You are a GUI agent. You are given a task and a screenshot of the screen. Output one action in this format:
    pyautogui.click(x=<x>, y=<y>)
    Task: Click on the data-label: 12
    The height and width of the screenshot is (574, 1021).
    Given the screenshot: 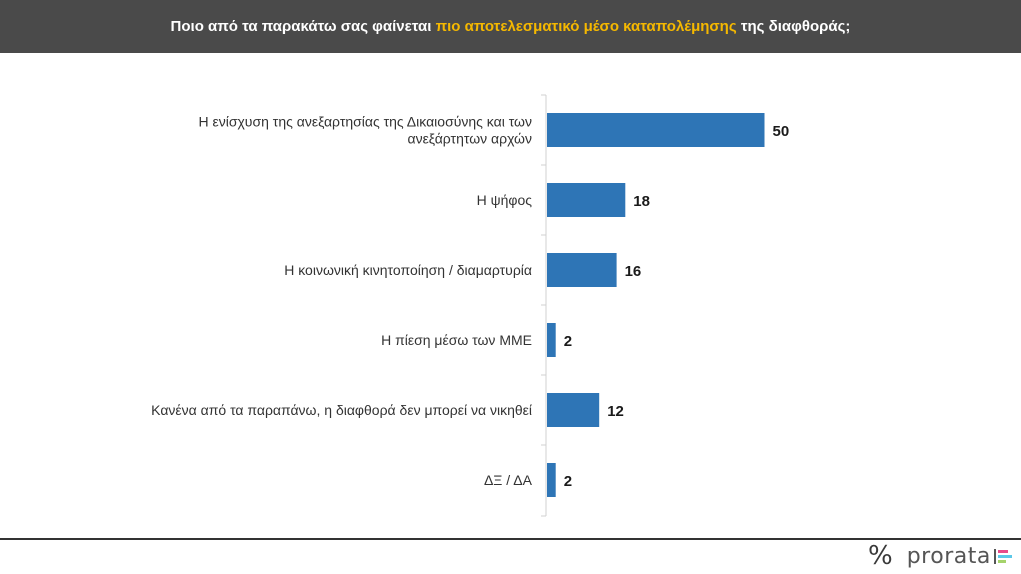 What is the action you would take?
    pyautogui.click(x=615, y=411)
    